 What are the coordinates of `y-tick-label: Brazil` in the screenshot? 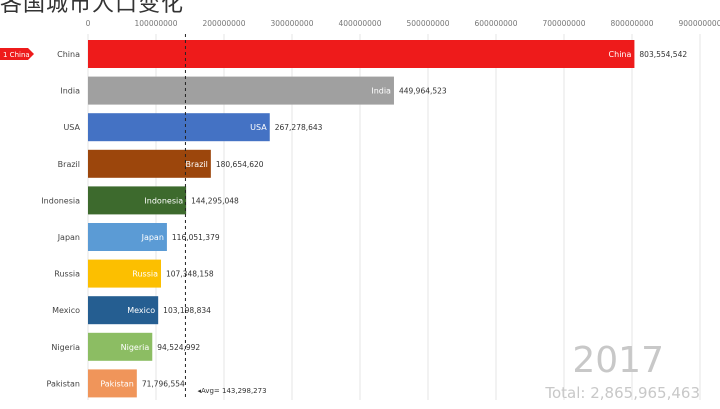 It's located at (69, 164).